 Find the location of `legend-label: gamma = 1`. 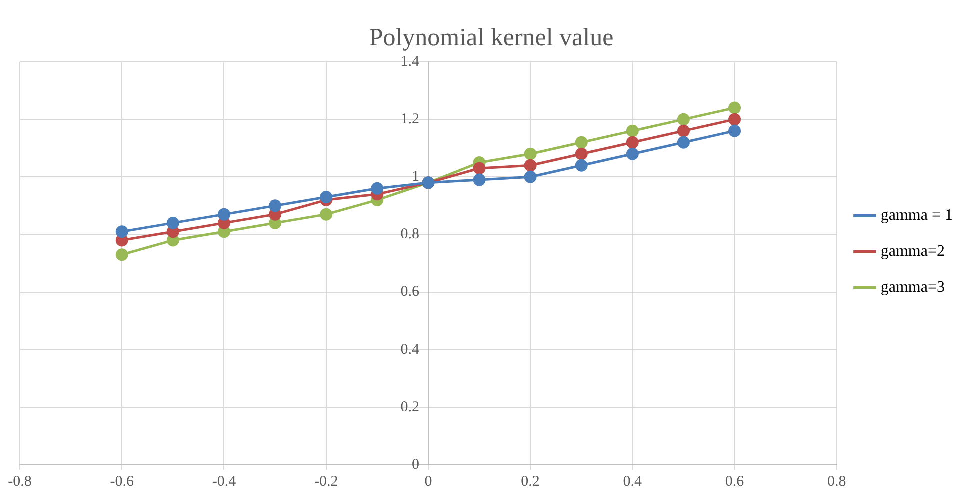

legend-label: gamma = 1 is located at coordinates (917, 215).